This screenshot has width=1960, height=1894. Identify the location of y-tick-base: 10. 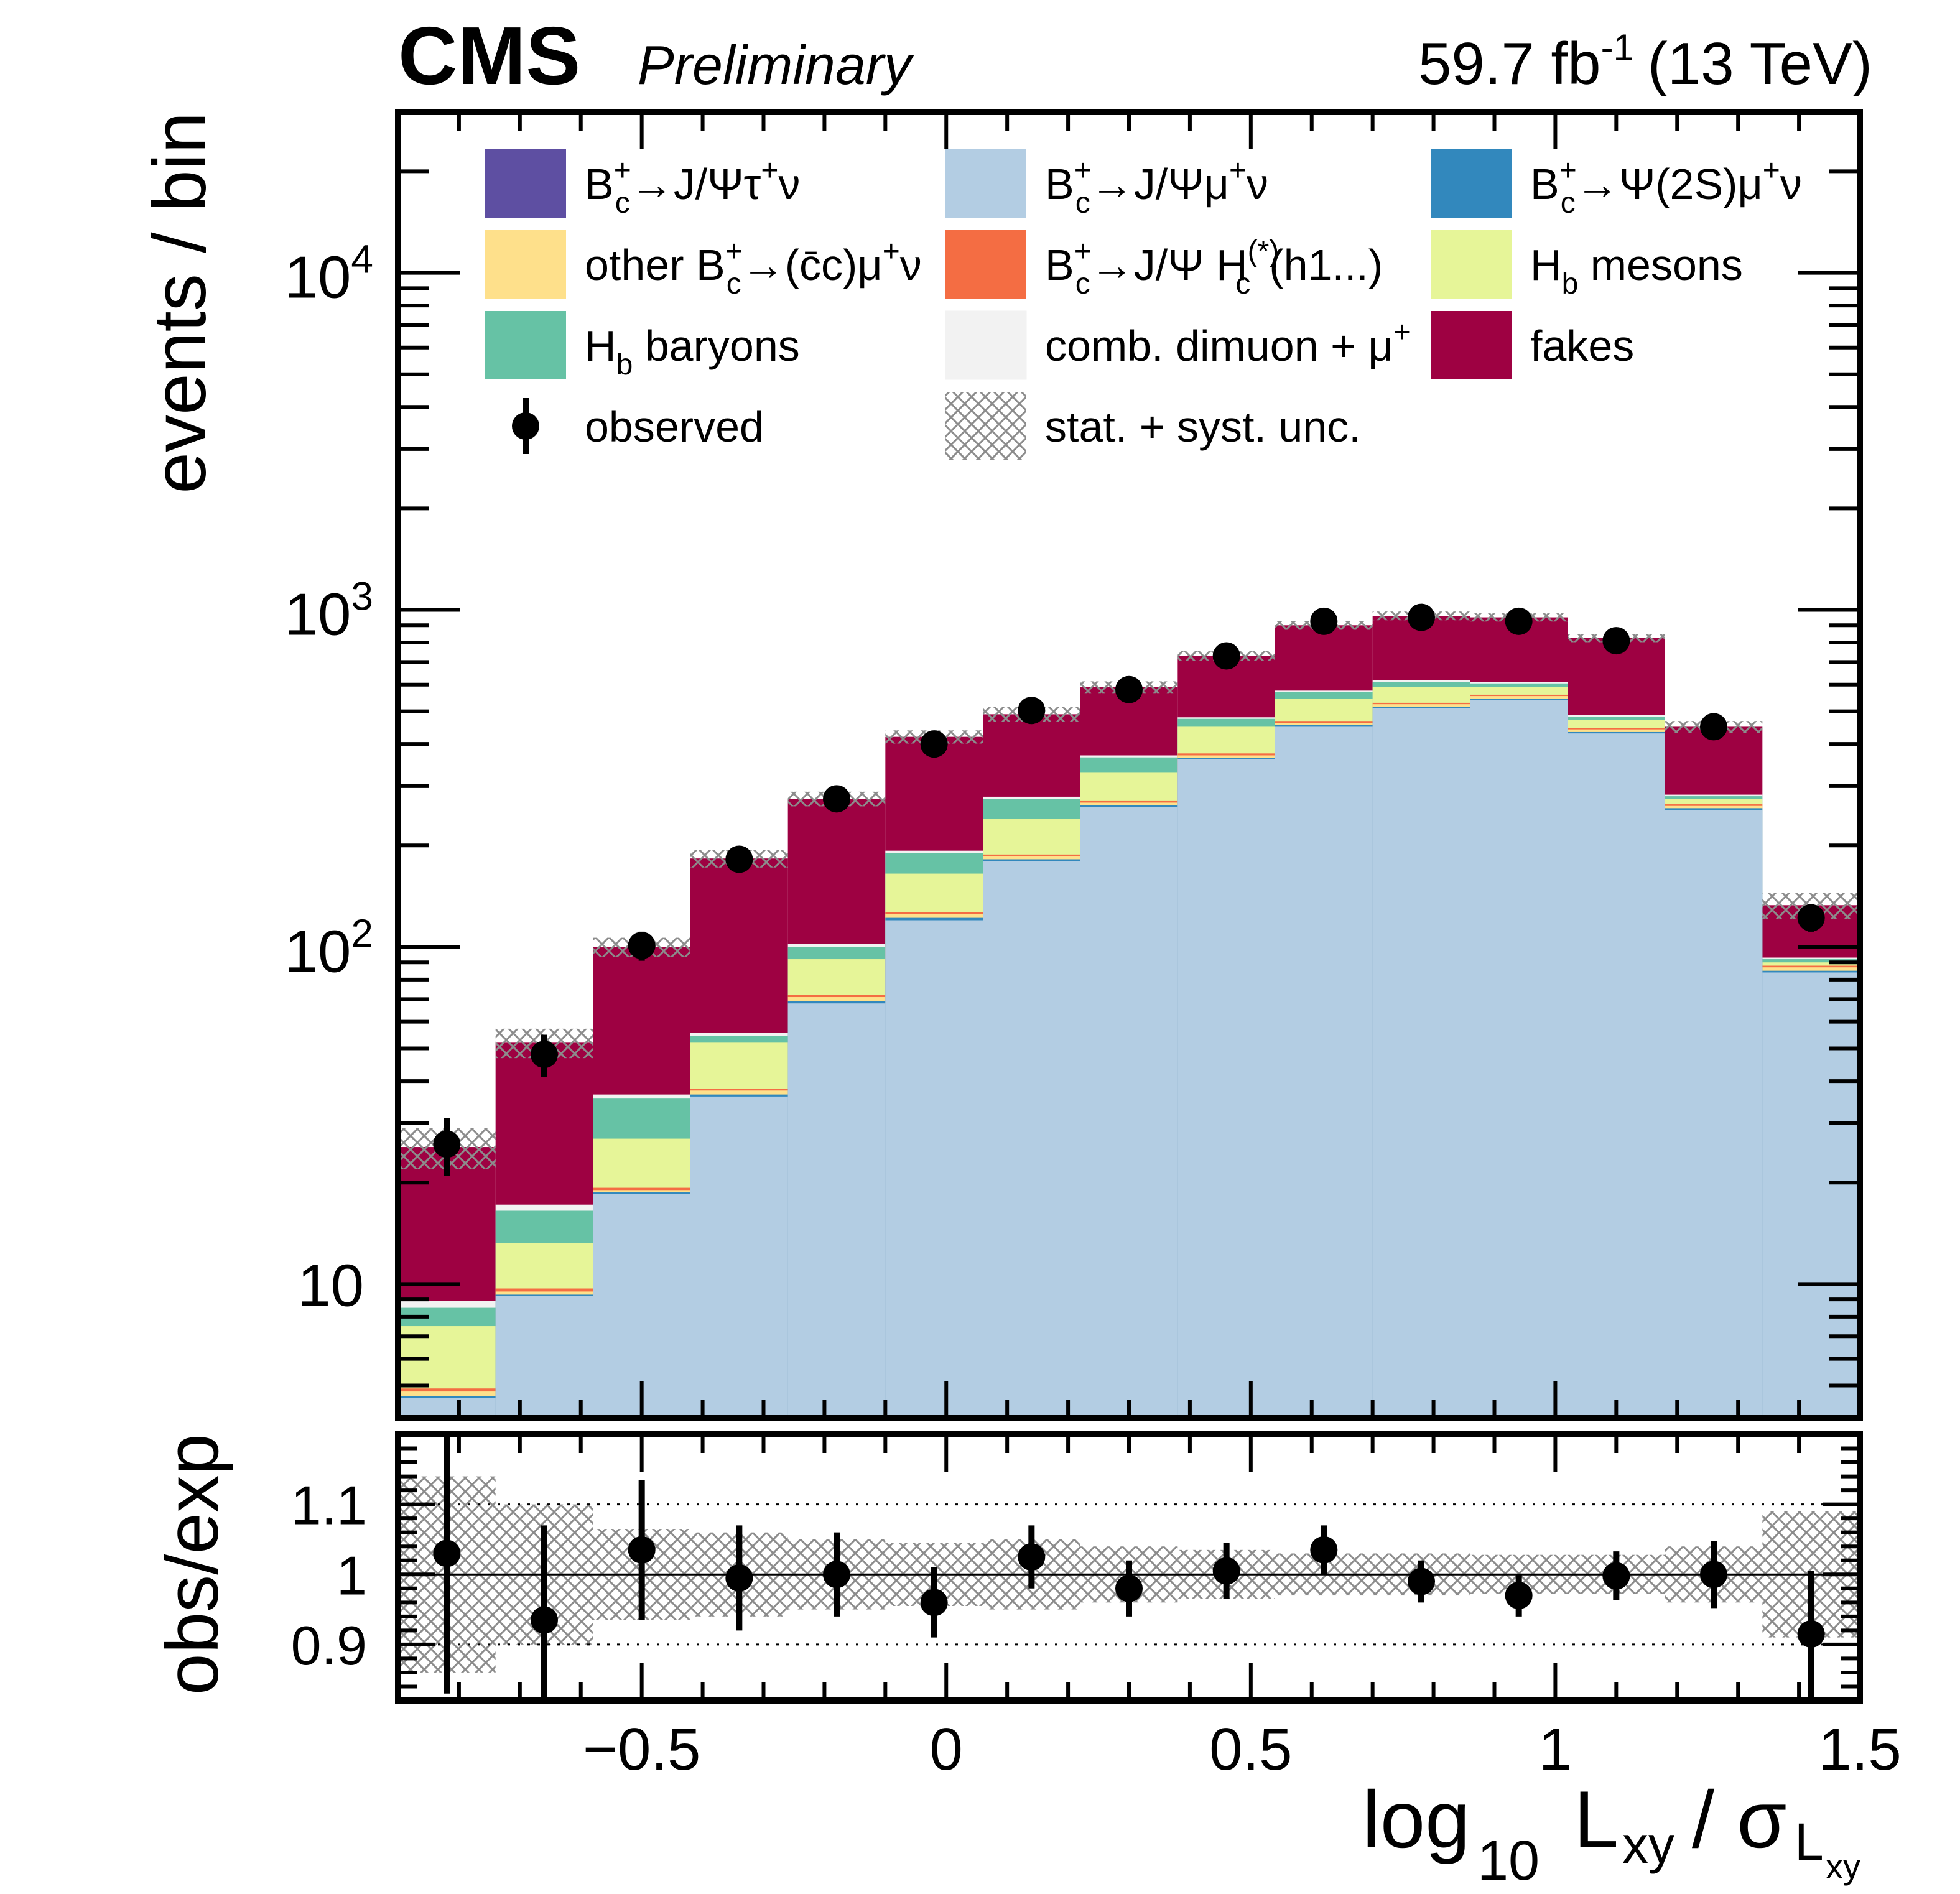
(318, 614).